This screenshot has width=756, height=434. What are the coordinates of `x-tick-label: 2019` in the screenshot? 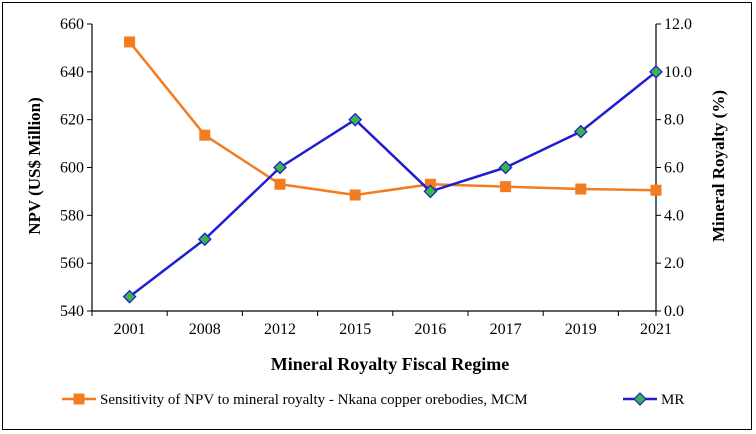 It's located at (581, 329).